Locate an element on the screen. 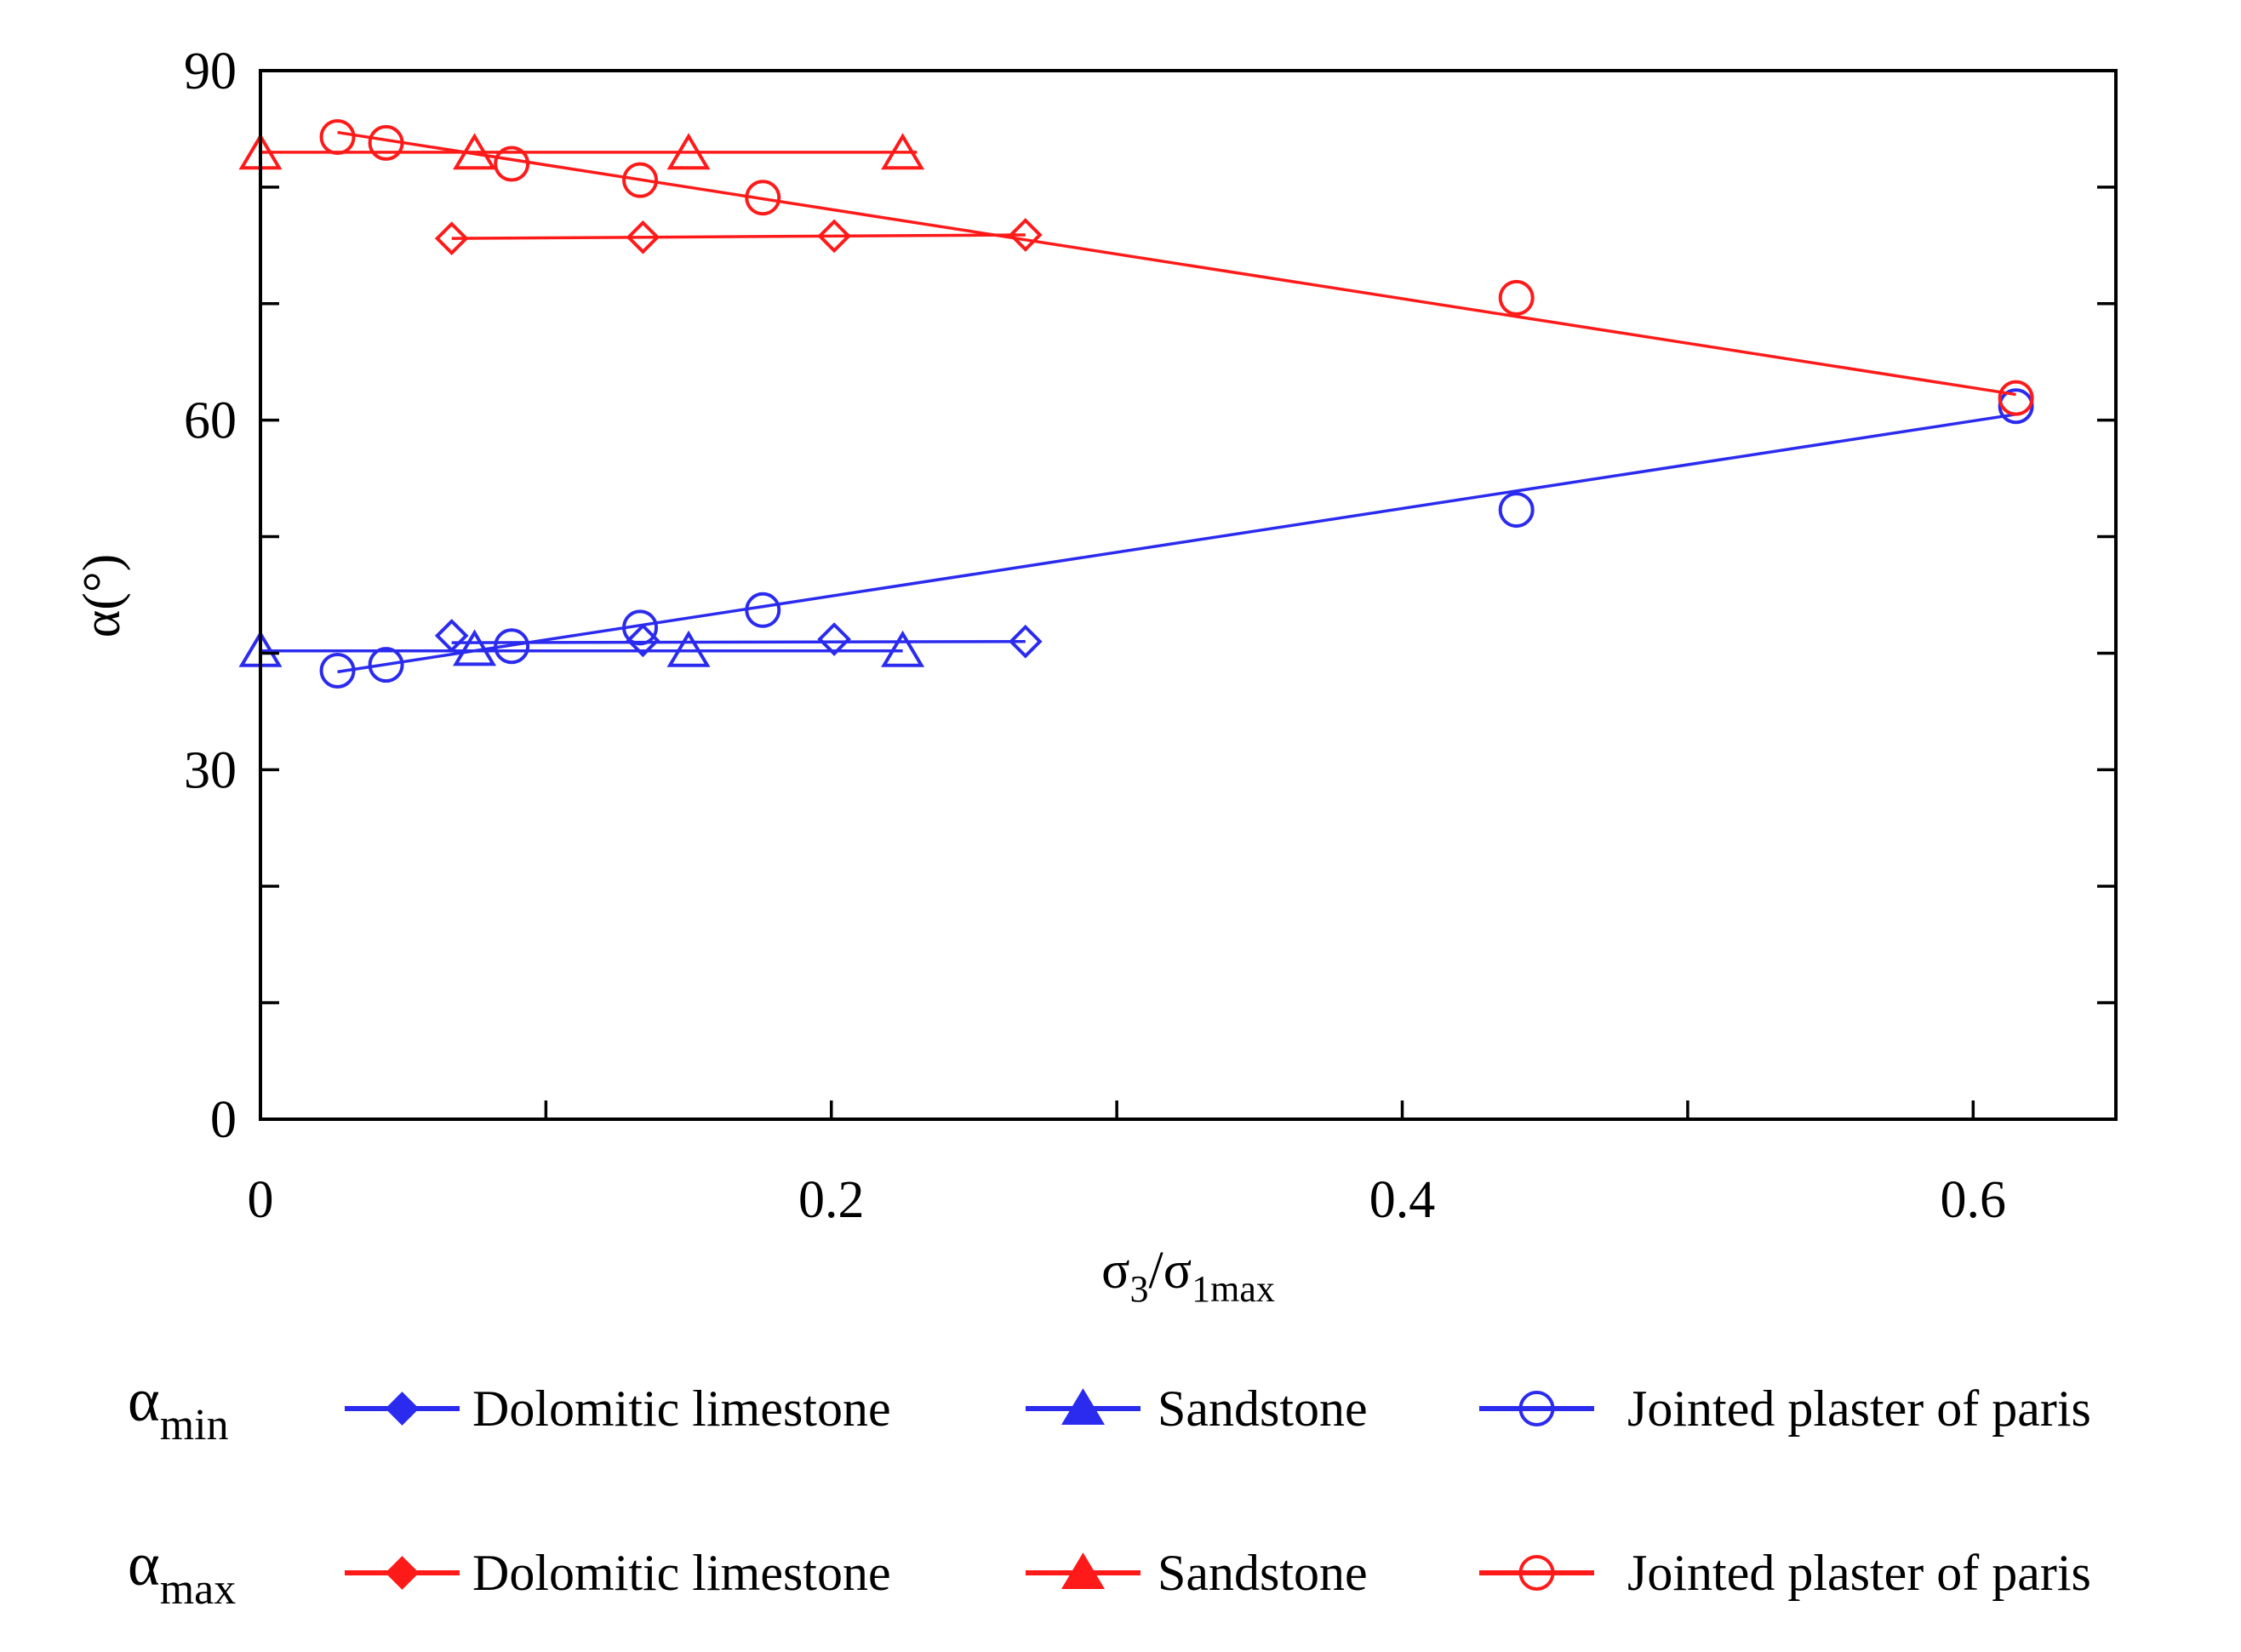 The height and width of the screenshot is (1652, 2241). series-max-circle is located at coordinates (1177, 268).